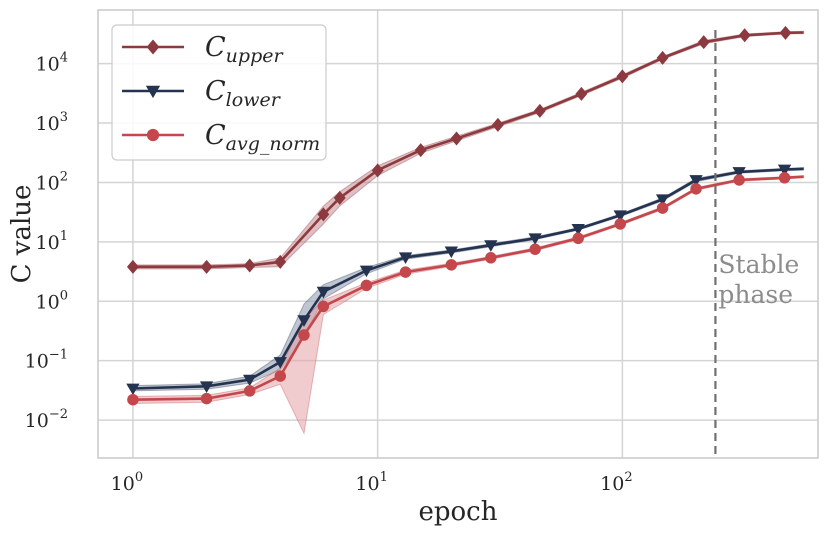 Image resolution: width=830 pixels, height=536 pixels. Describe the element at coordinates (758, 264) in the screenshot. I see `annotation-line1: Stable` at that location.